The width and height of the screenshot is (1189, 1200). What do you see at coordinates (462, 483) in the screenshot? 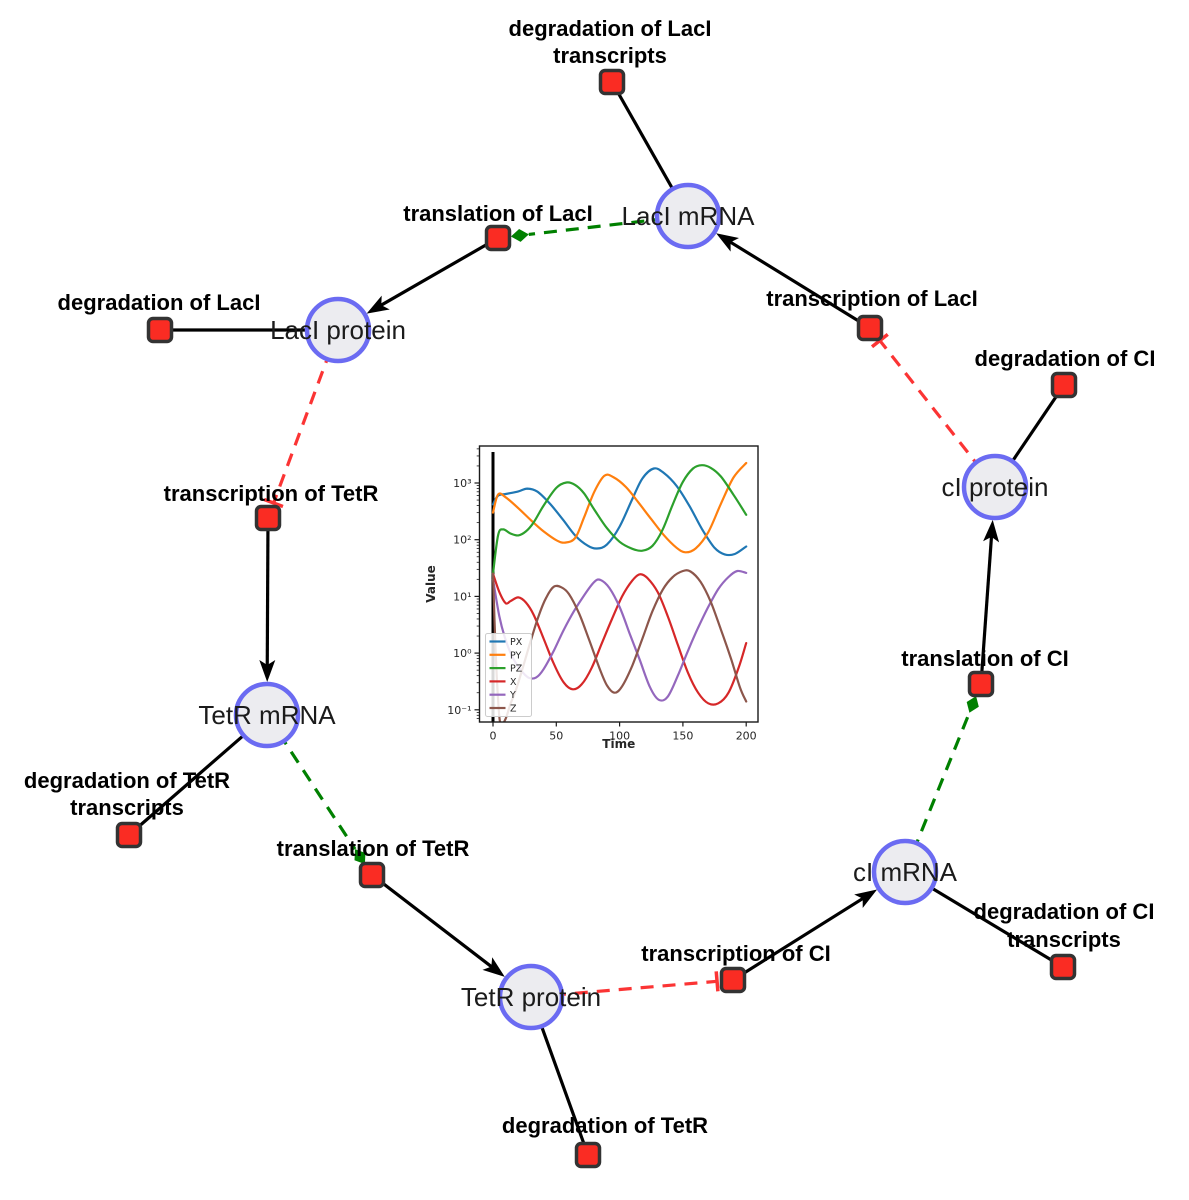
I see `chart-ytick: 10³` at bounding box center [462, 483].